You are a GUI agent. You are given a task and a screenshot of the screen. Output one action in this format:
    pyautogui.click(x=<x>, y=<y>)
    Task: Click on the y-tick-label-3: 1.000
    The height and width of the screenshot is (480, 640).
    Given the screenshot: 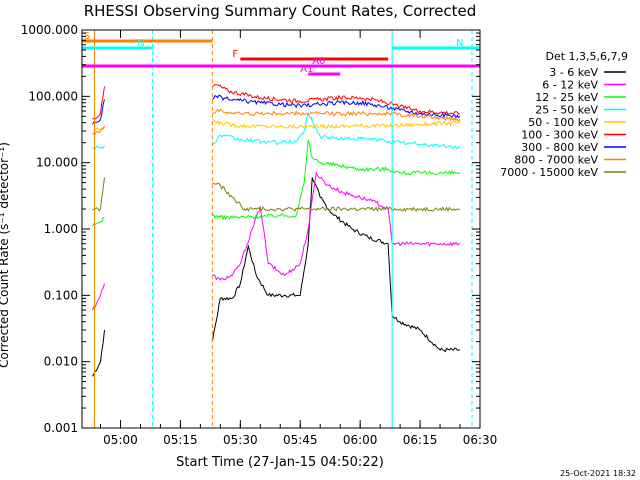 What is the action you would take?
    pyautogui.click(x=61, y=229)
    